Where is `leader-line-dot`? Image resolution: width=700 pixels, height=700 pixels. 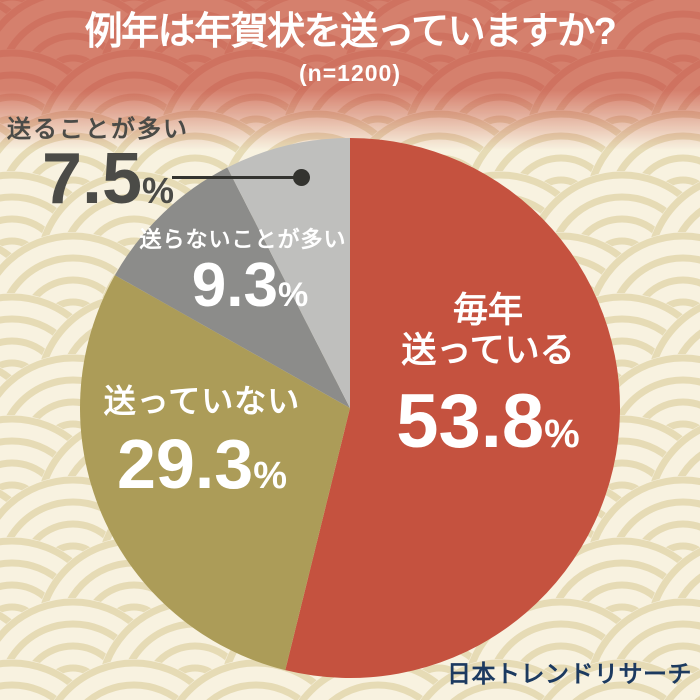
leader-line-dot is located at coordinates (301, 177).